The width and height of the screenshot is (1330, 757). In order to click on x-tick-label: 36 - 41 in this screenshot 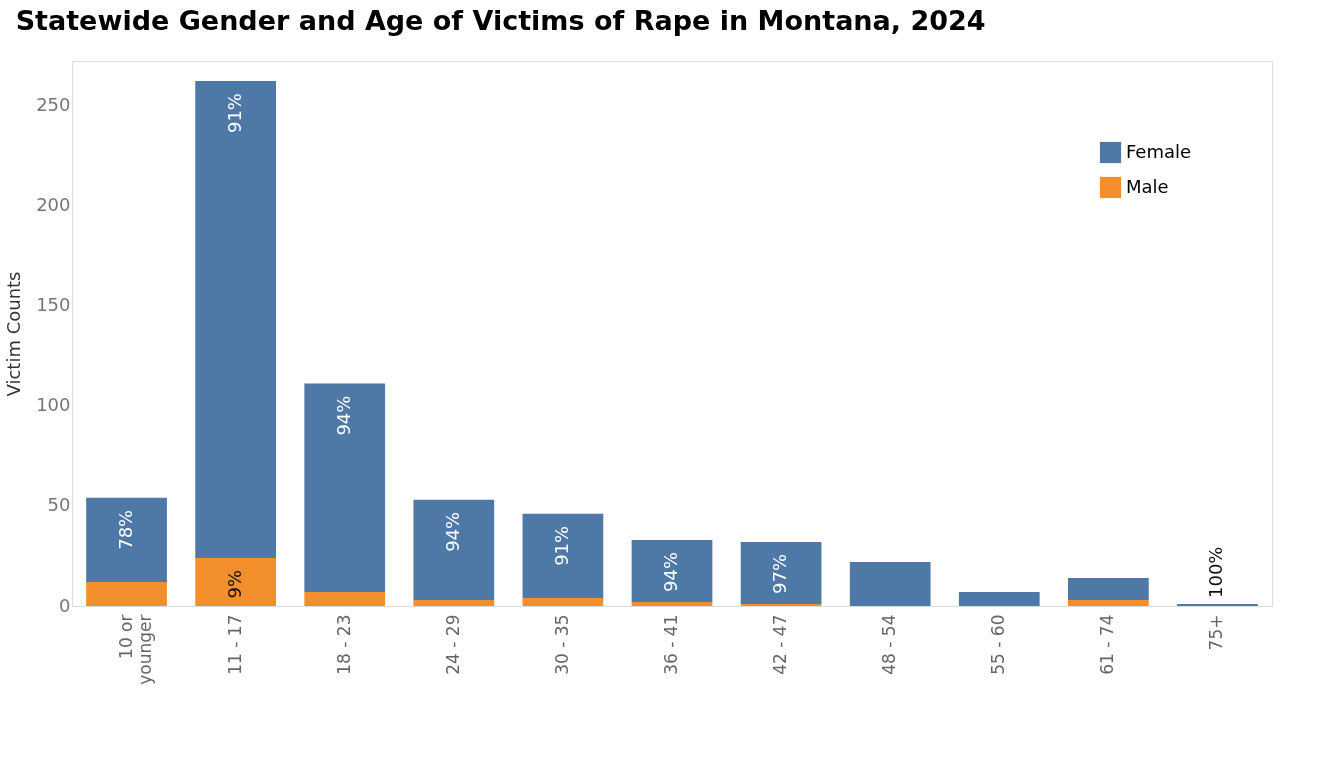, I will do `click(671, 644)`.